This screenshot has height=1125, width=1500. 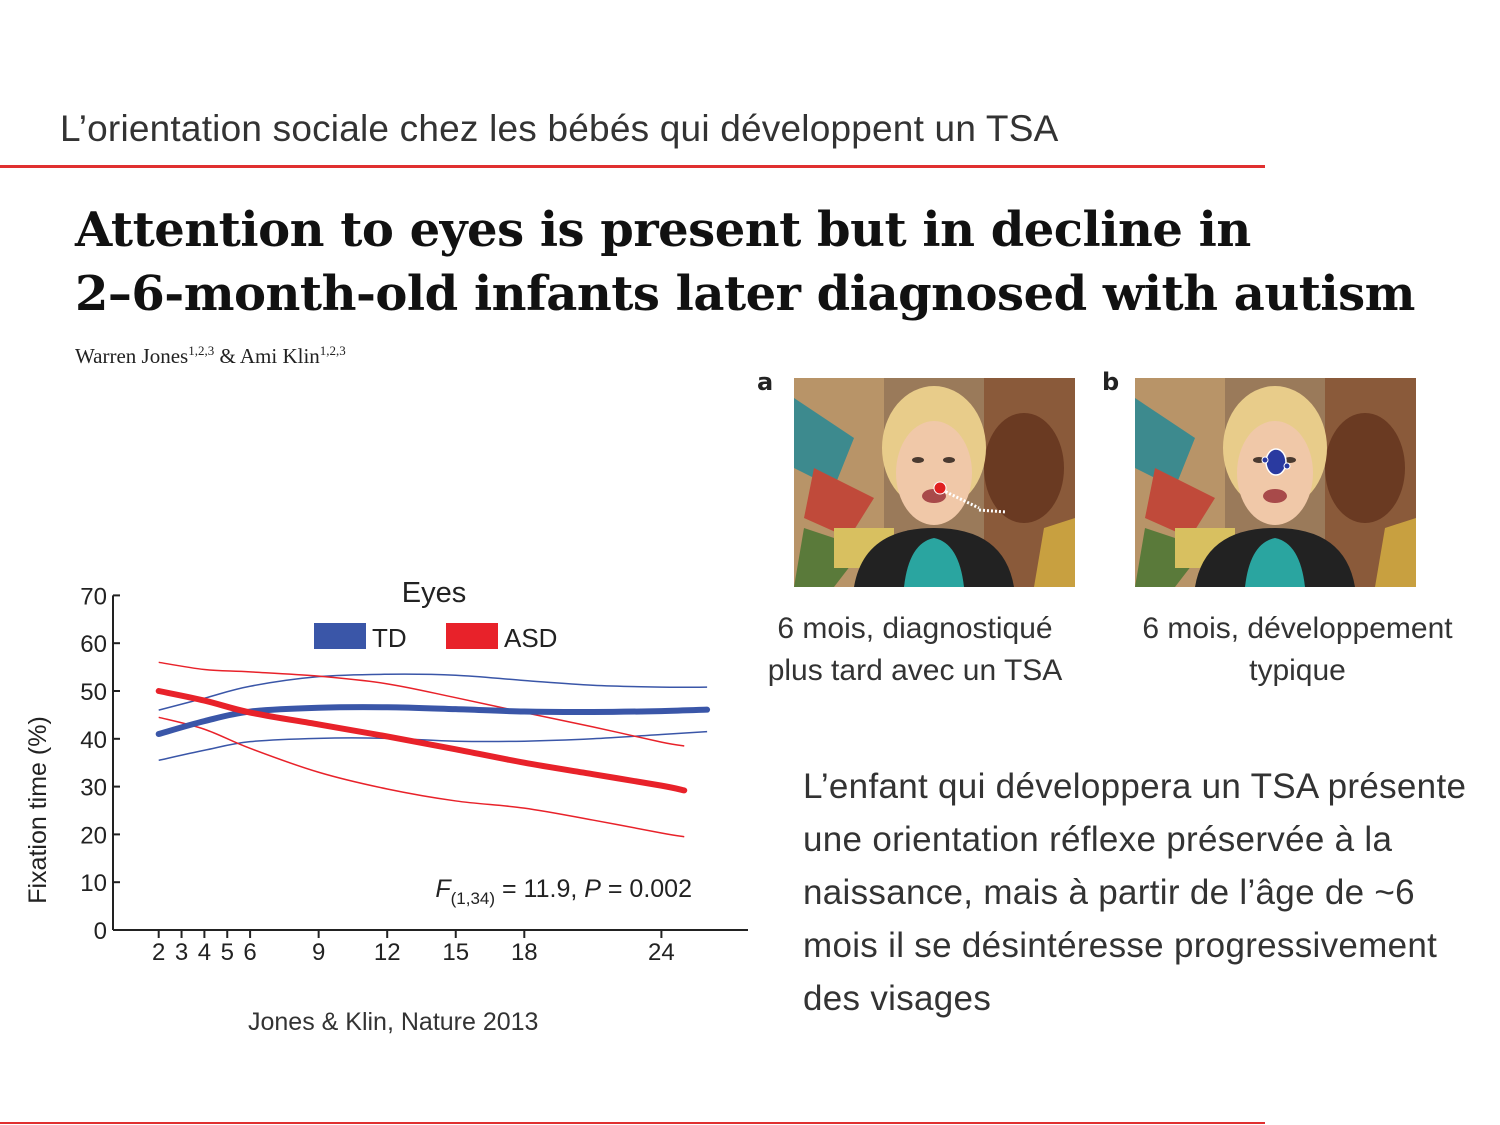 I want to click on legend-swatch-td, so click(x=340, y=636).